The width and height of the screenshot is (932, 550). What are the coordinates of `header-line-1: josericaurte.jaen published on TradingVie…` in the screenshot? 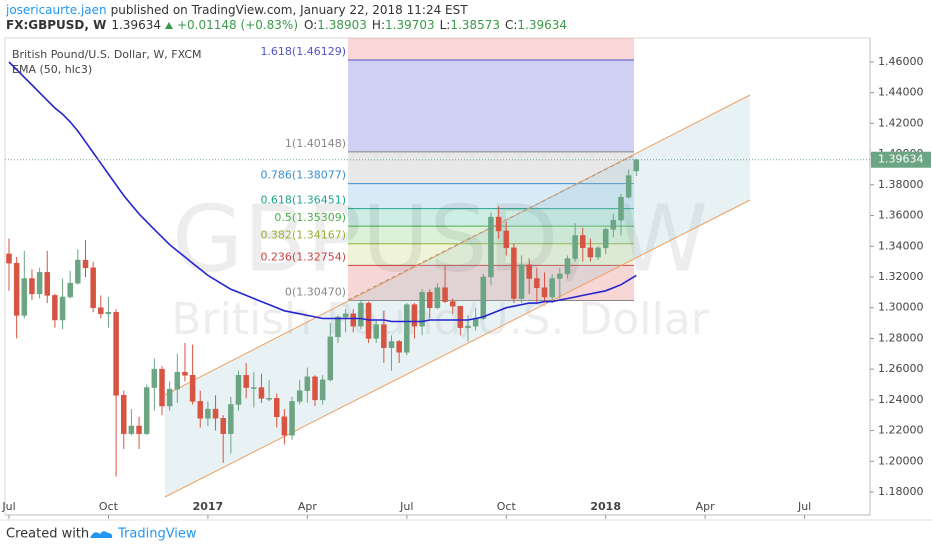 It's located at (236, 10).